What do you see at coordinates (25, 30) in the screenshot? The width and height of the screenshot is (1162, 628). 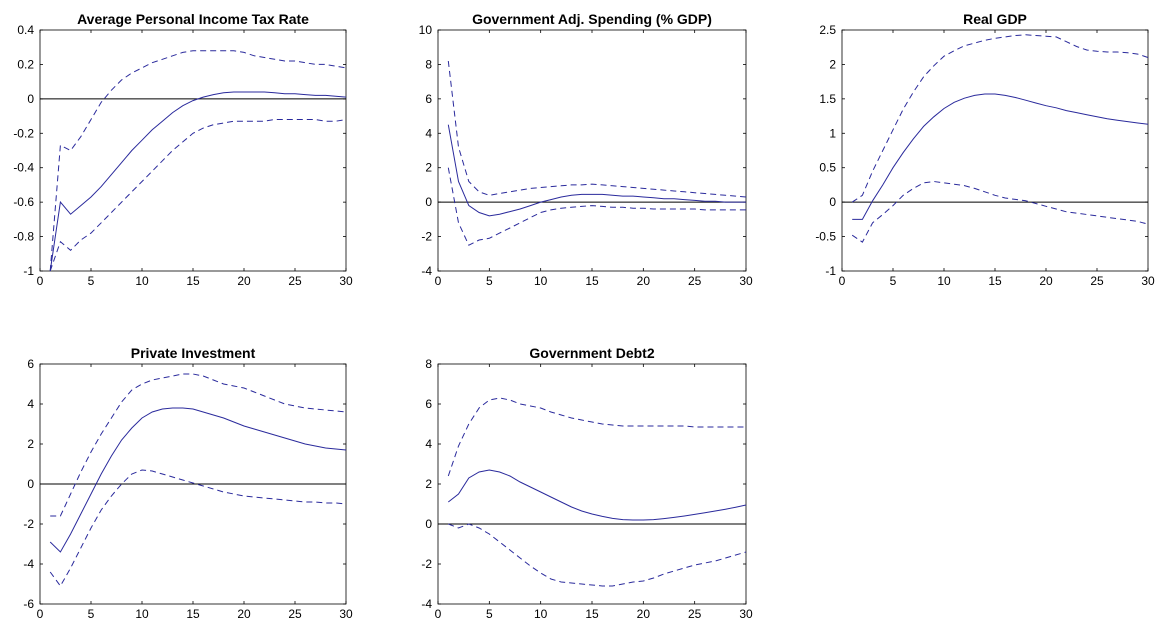 I see `y-tick-label: 0.4` at bounding box center [25, 30].